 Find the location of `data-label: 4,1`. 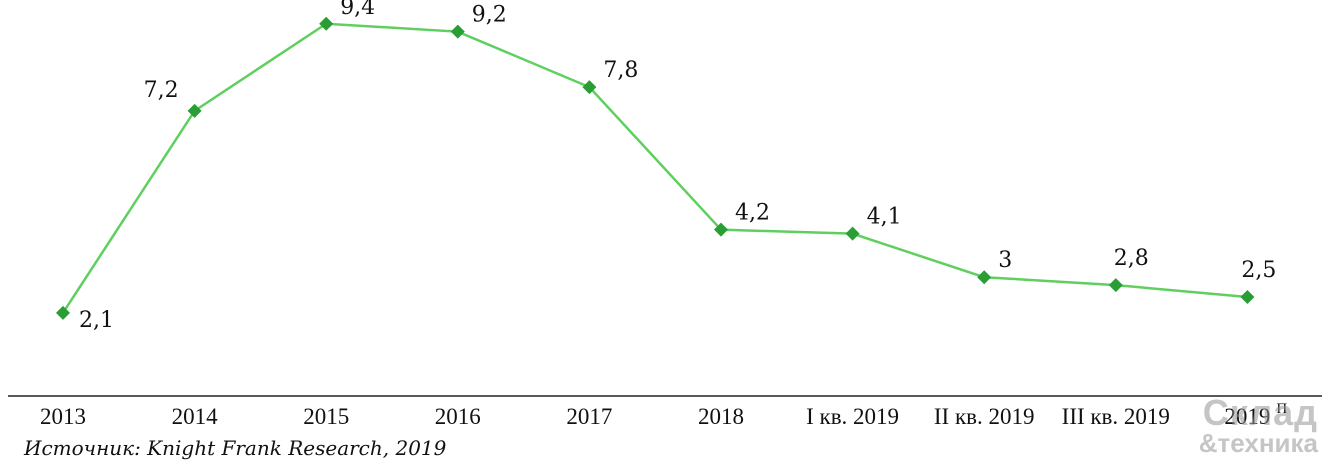

data-label: 4,1 is located at coordinates (884, 217).